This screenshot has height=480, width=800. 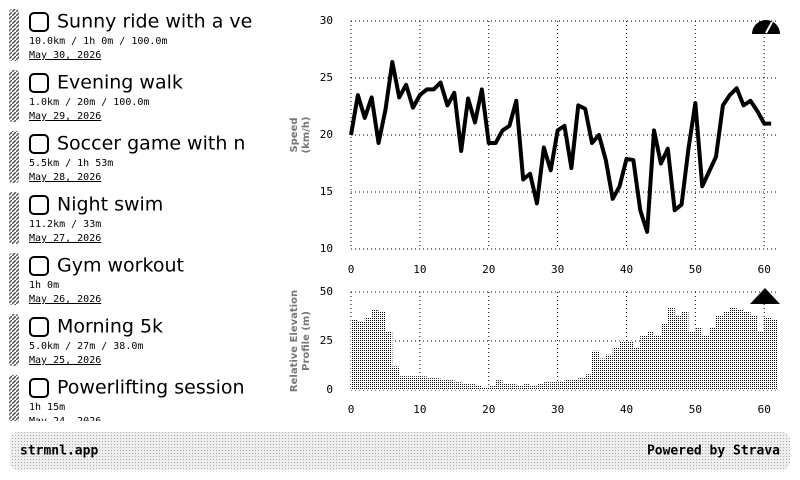 What do you see at coordinates (71, 163) in the screenshot?
I see `activity-stats: 5.5km / 1h 53m` at bounding box center [71, 163].